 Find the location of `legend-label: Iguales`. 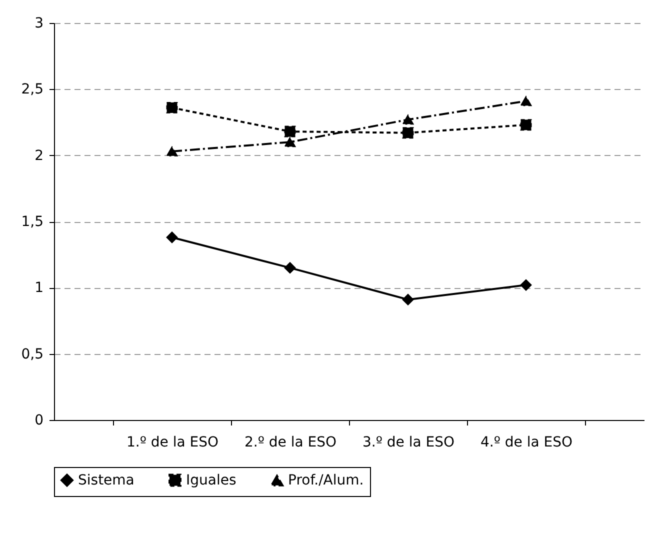

legend-label: Iguales is located at coordinates (211, 480).